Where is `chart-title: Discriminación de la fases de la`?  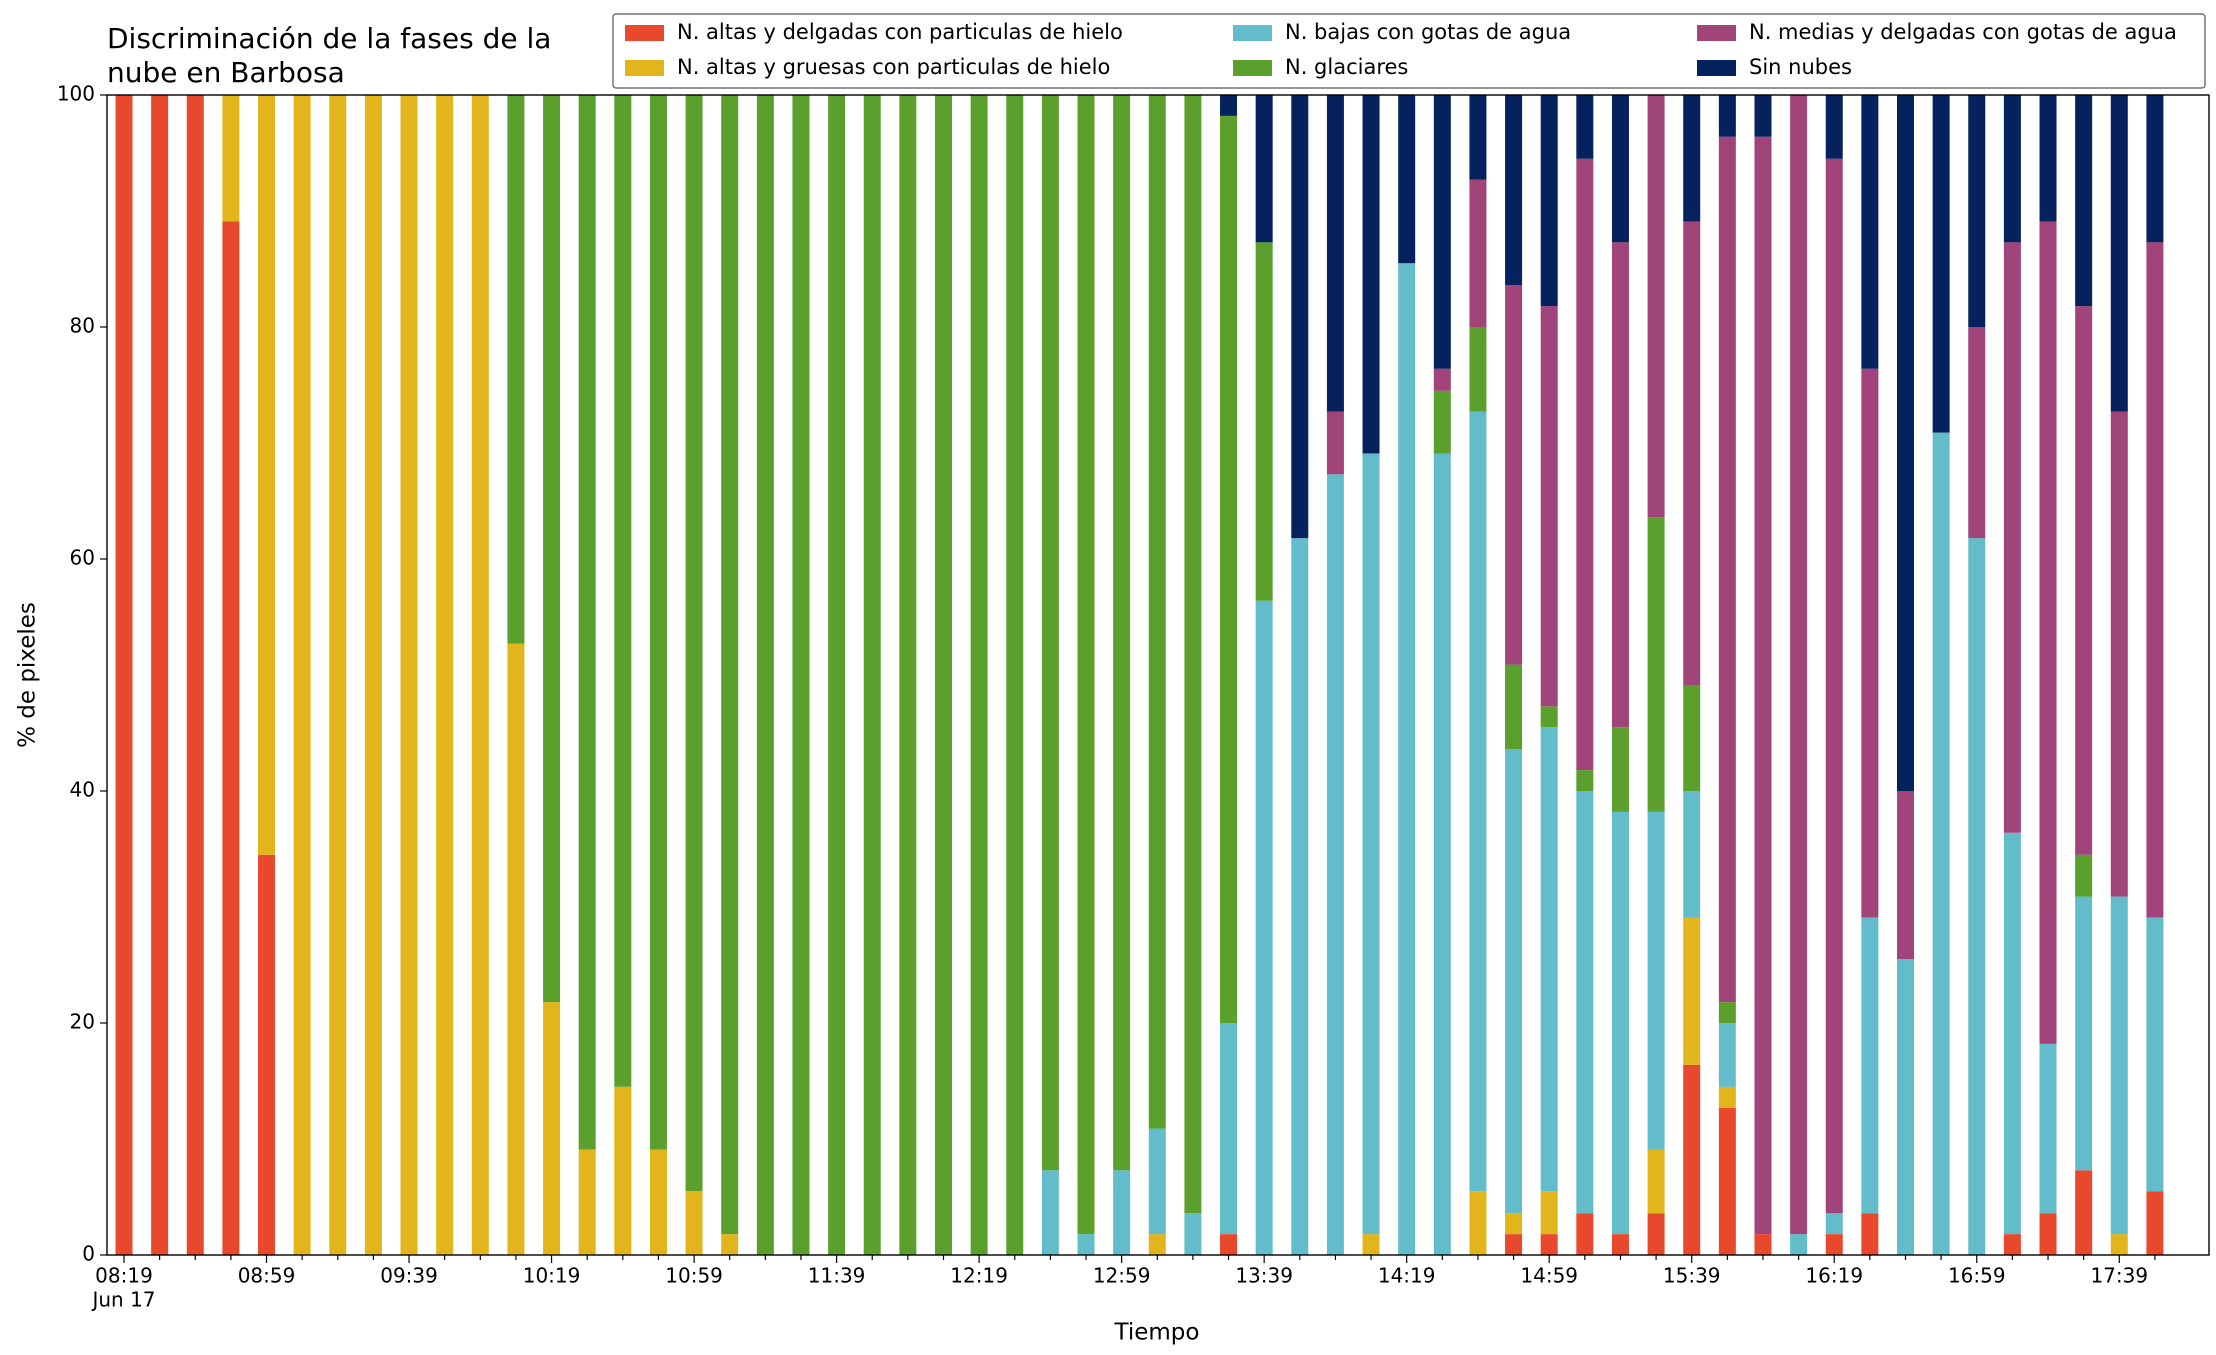
chart-title: Discriminación de la fases de la is located at coordinates (329, 38).